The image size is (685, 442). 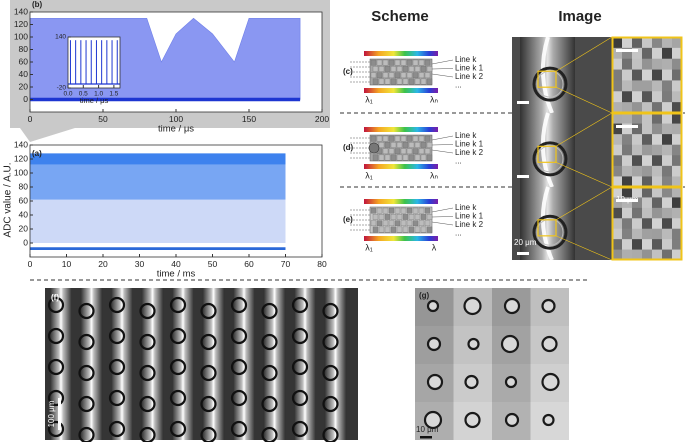 I want to click on x-axis-label: time / ms, so click(x=176, y=274).